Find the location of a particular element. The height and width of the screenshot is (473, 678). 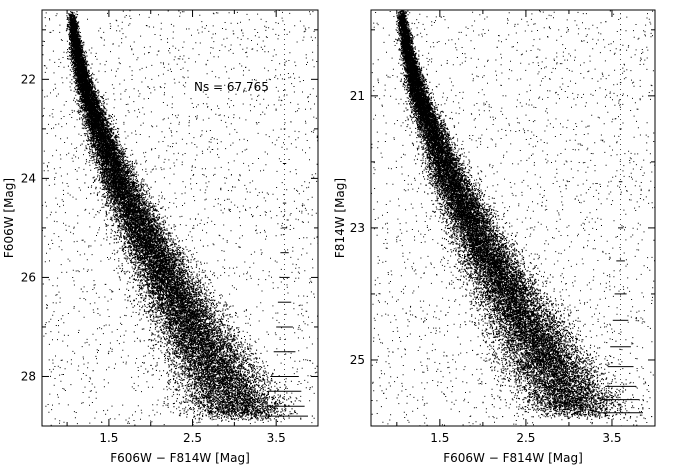

error-bars is located at coordinates (620, 222).